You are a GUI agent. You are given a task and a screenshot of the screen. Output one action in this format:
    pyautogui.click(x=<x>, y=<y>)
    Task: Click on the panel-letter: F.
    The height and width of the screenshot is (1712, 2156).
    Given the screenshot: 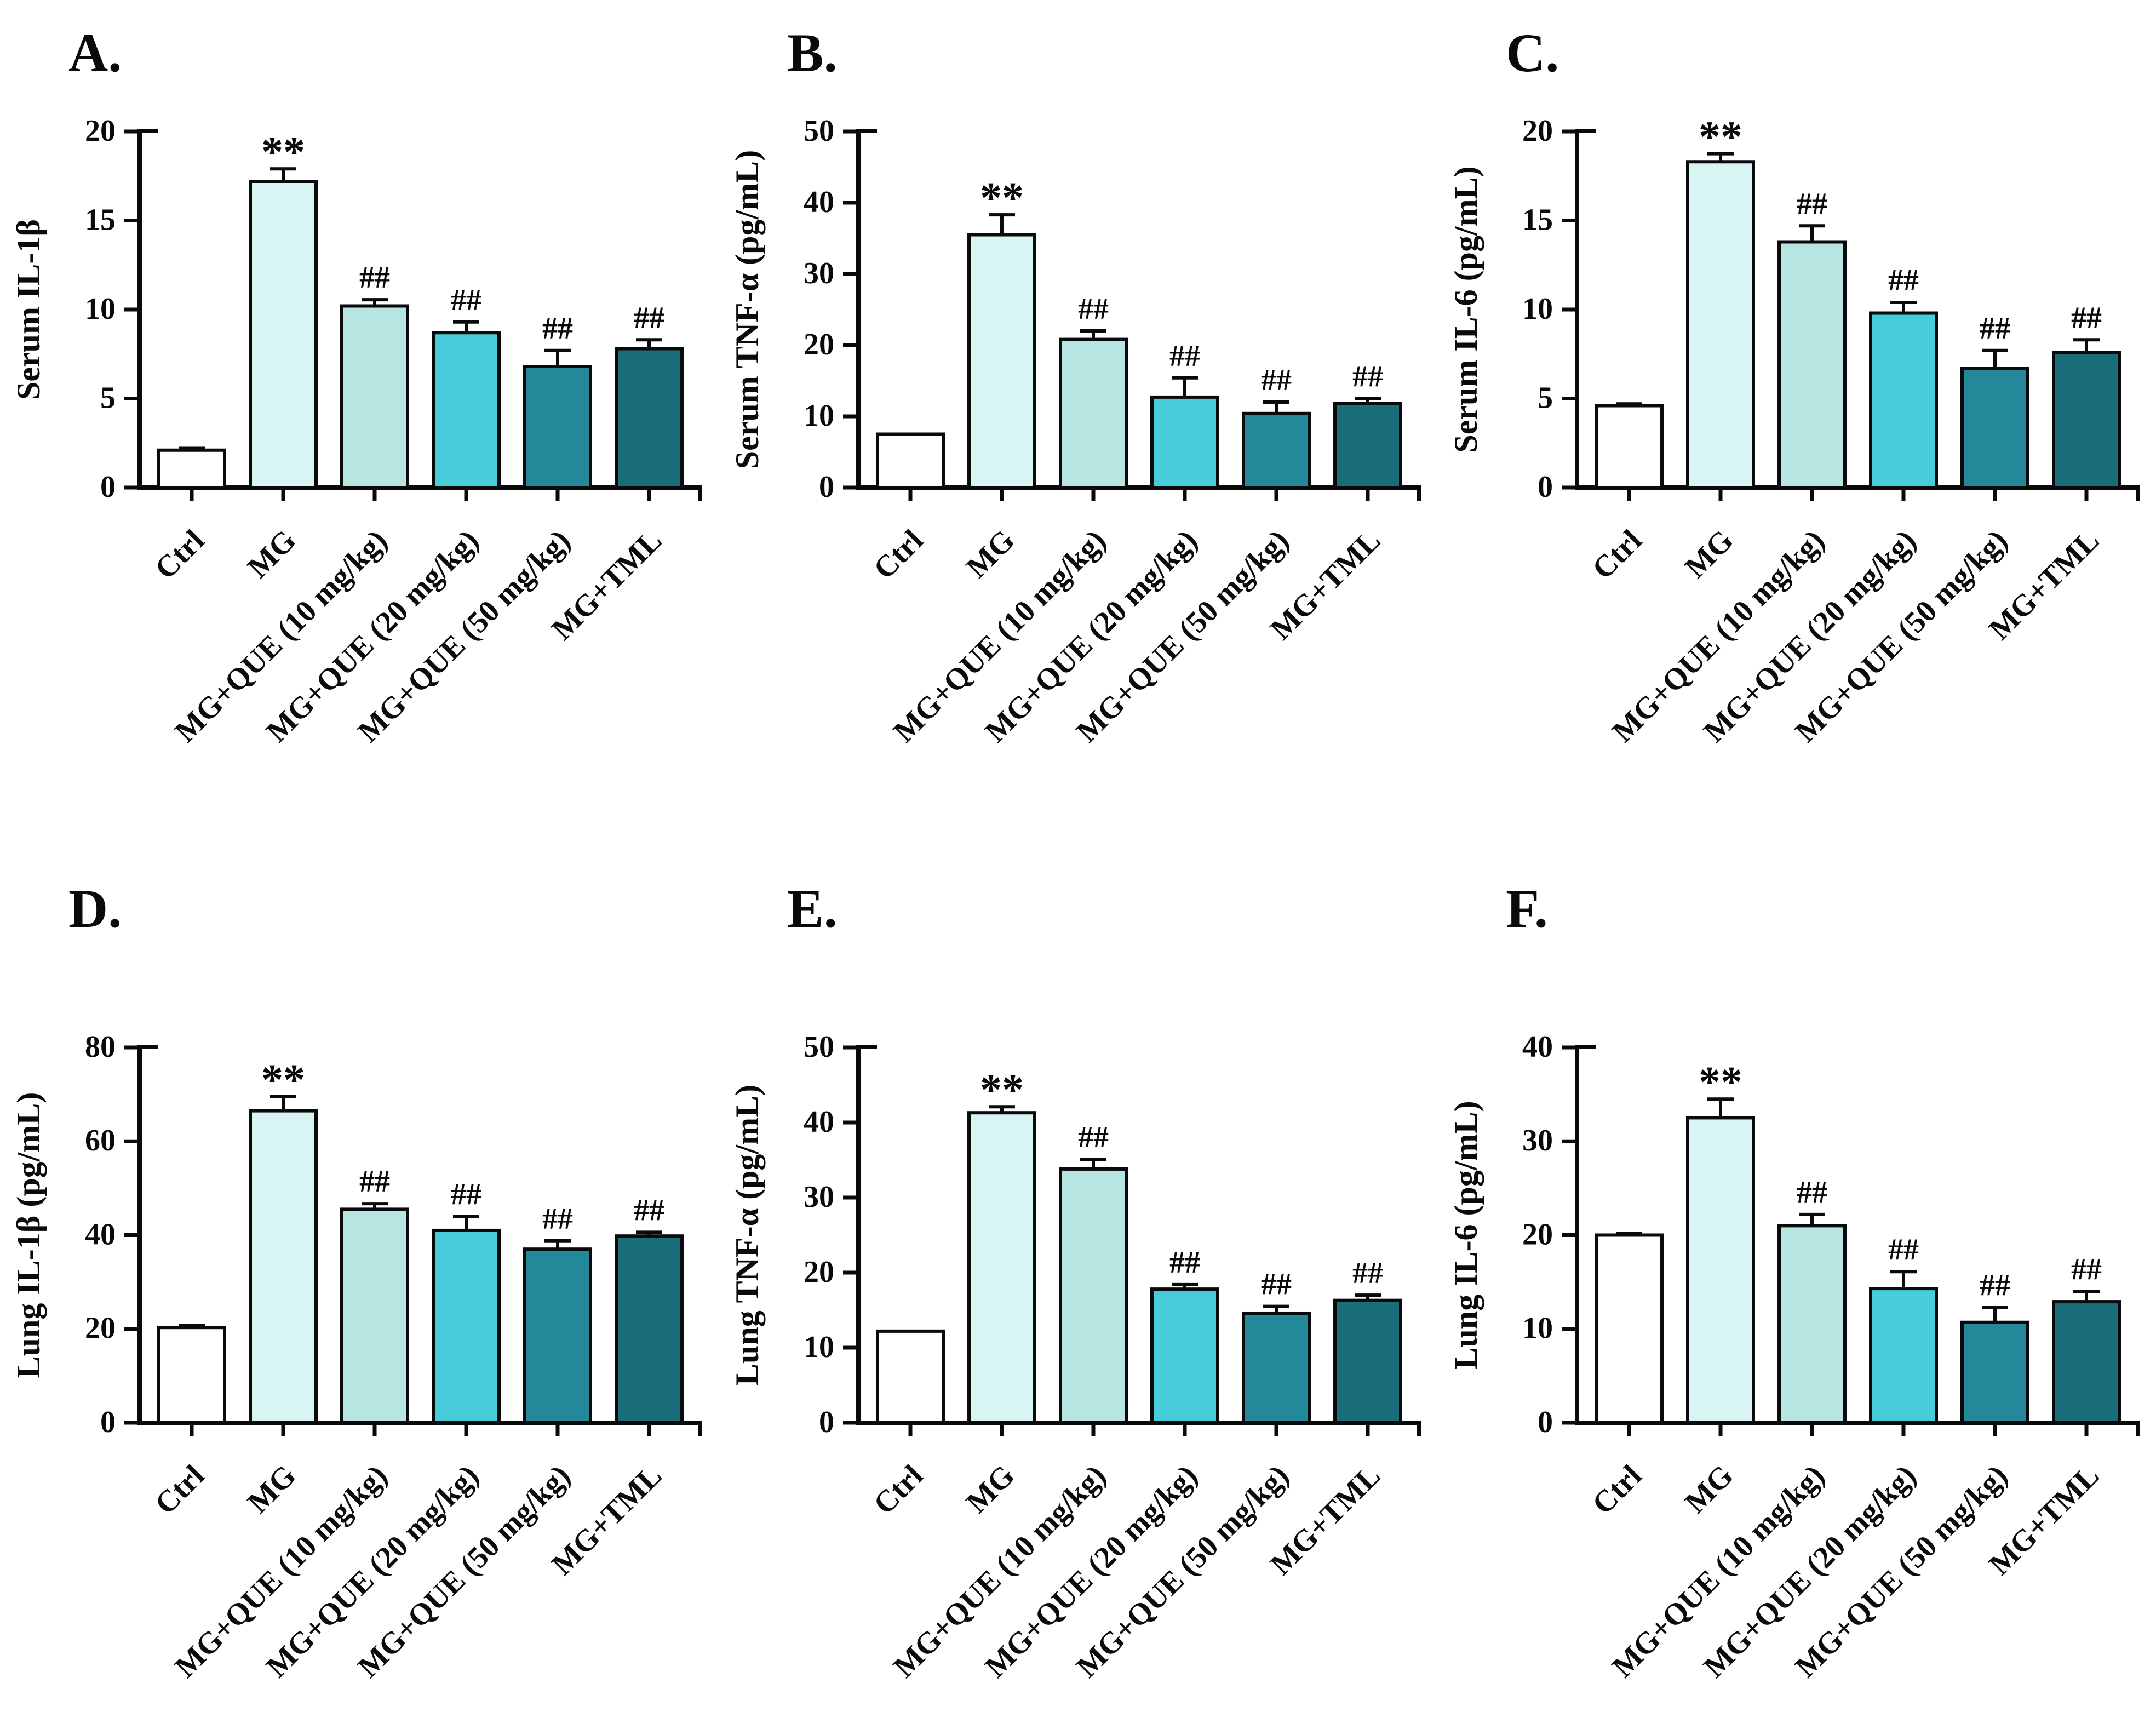 What is the action you would take?
    pyautogui.click(x=1527, y=908)
    